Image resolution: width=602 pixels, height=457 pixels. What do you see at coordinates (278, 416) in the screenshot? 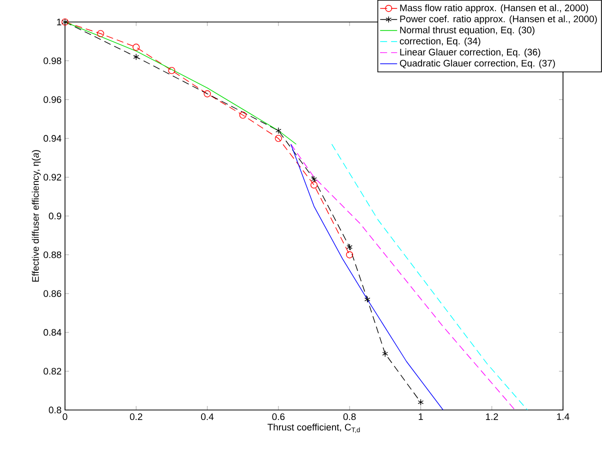
I see `x-tick-label: 0.6` at bounding box center [278, 416].